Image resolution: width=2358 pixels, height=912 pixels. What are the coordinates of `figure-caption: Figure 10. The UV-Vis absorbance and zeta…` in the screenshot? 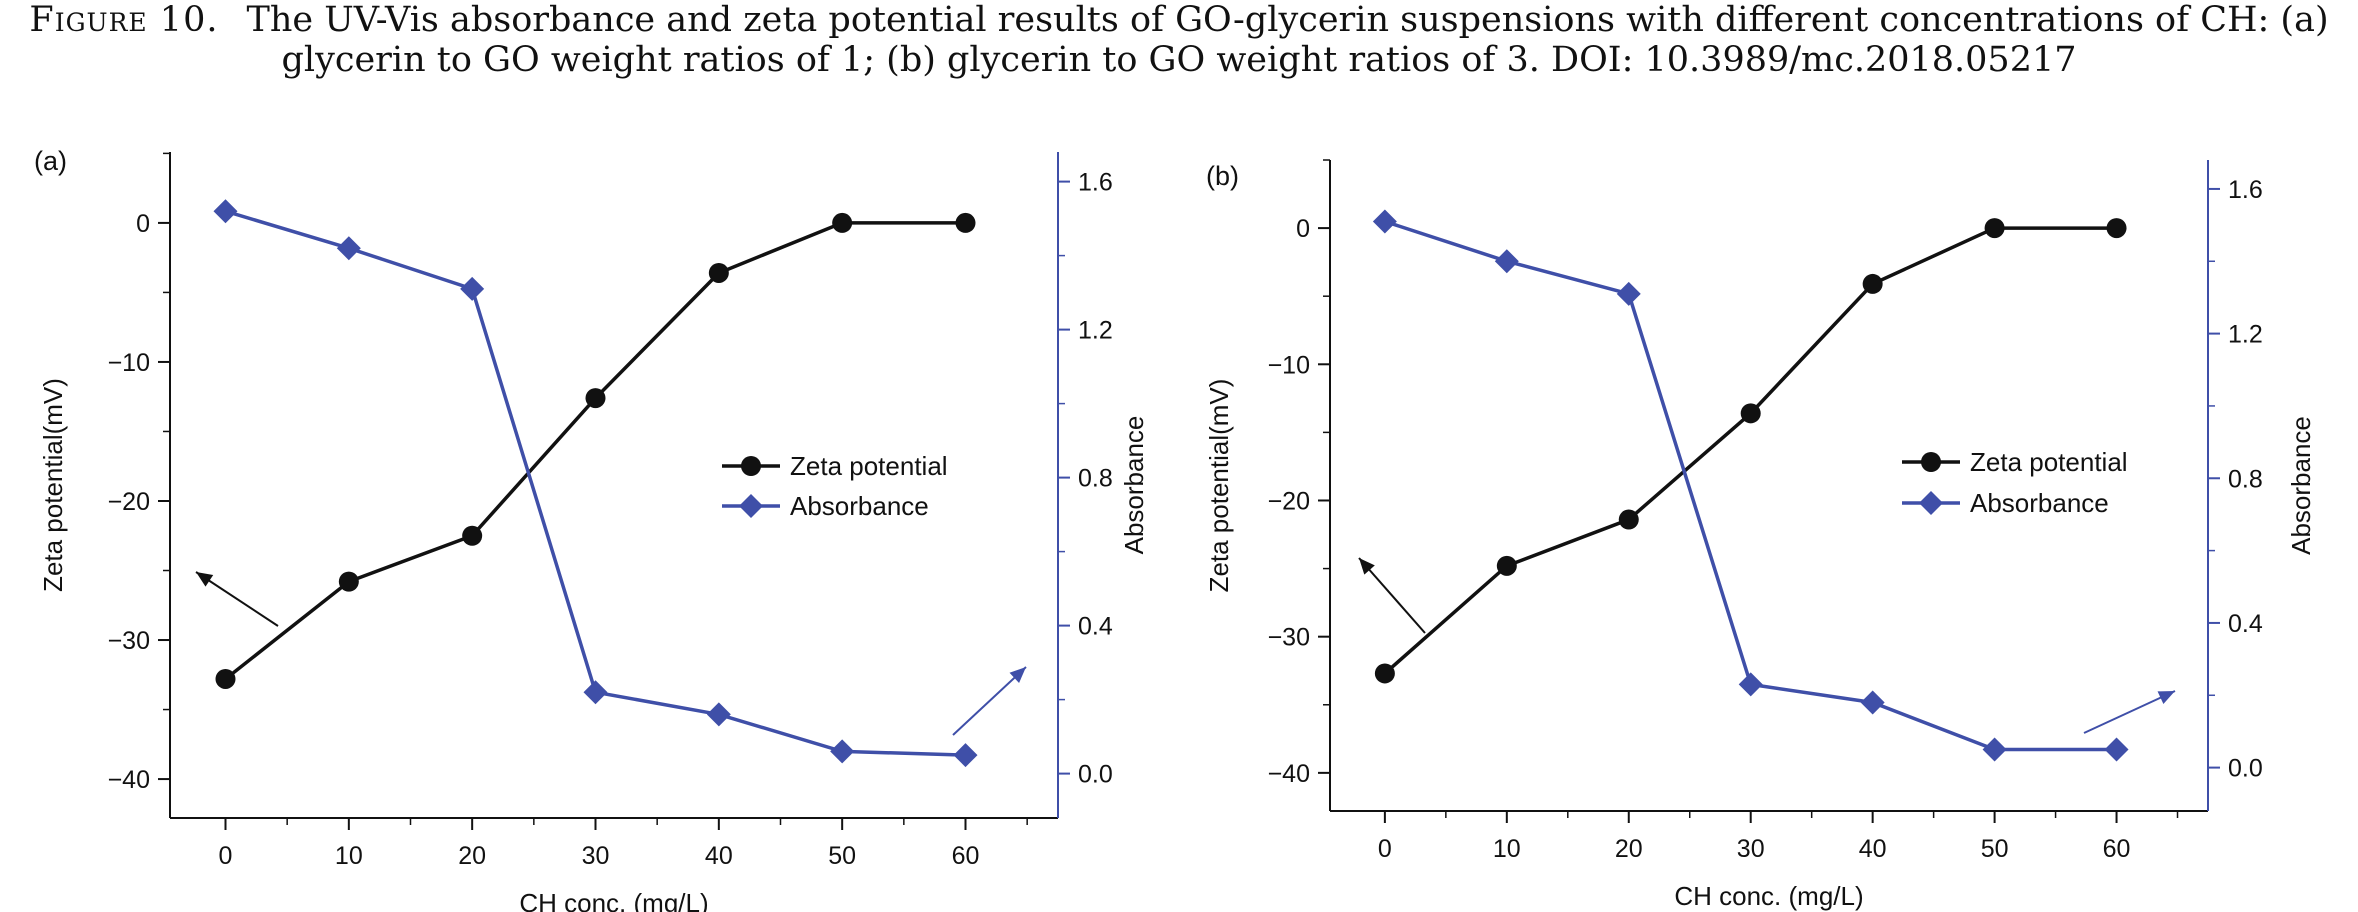 It's located at (1179, 50).